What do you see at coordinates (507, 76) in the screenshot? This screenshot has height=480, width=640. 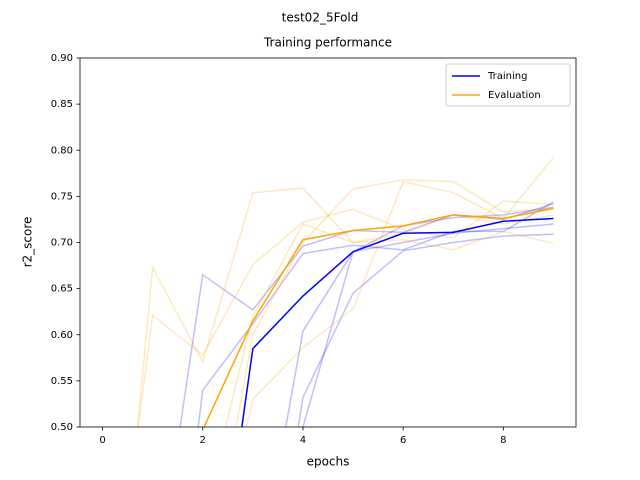 I see `legend-label: Training` at bounding box center [507, 76].